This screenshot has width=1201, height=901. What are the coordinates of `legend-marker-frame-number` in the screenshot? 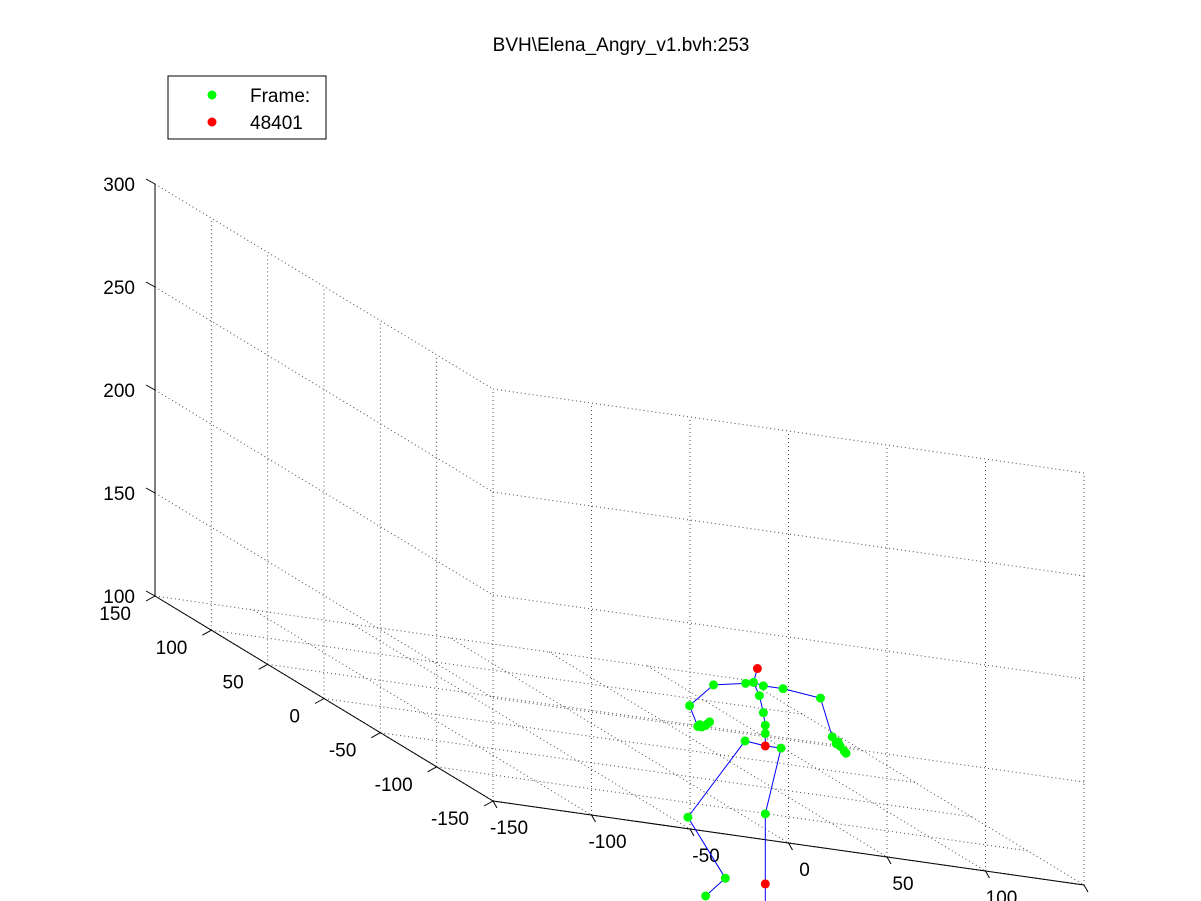 It's located at (212, 122).